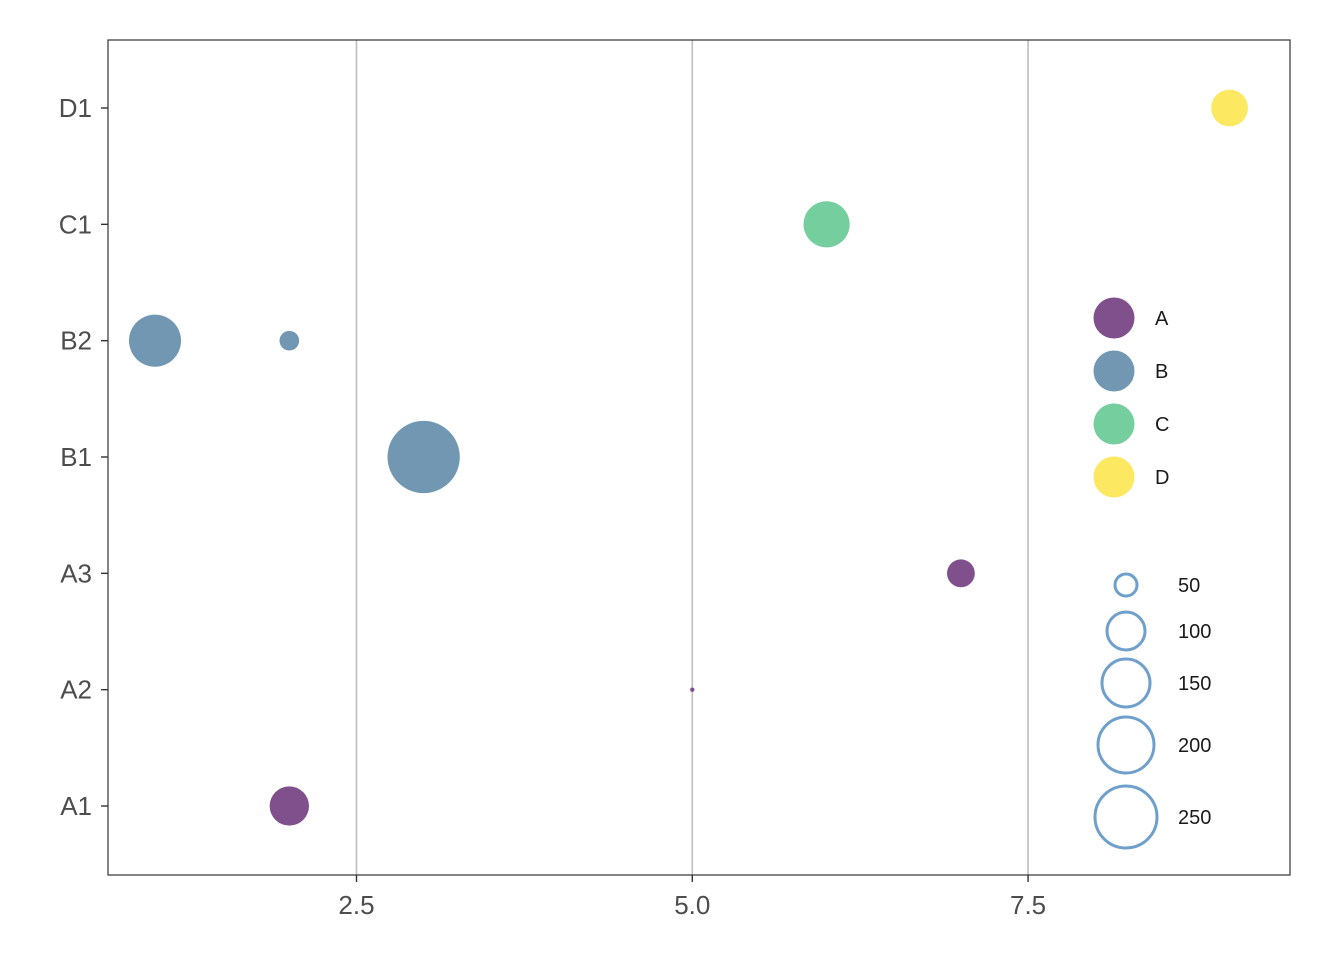 The height and width of the screenshot is (960, 1344). I want to click on size-legend-label: 200, so click(1194, 746).